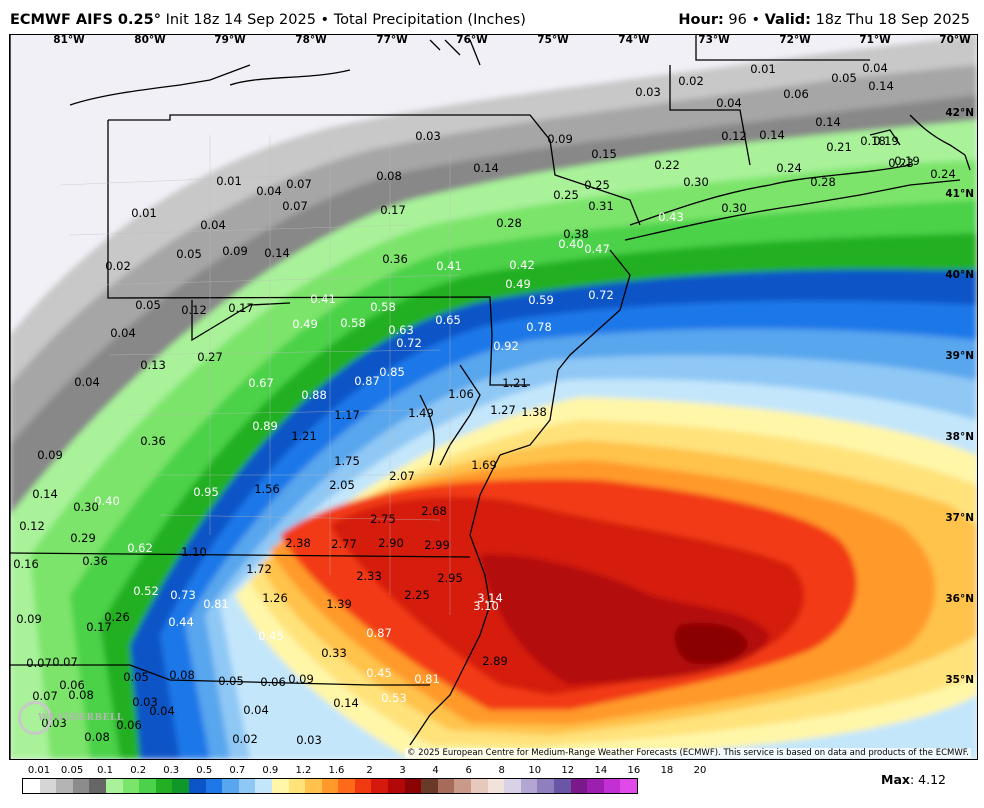  I want to click on precip-value: 0.43, so click(671, 217).